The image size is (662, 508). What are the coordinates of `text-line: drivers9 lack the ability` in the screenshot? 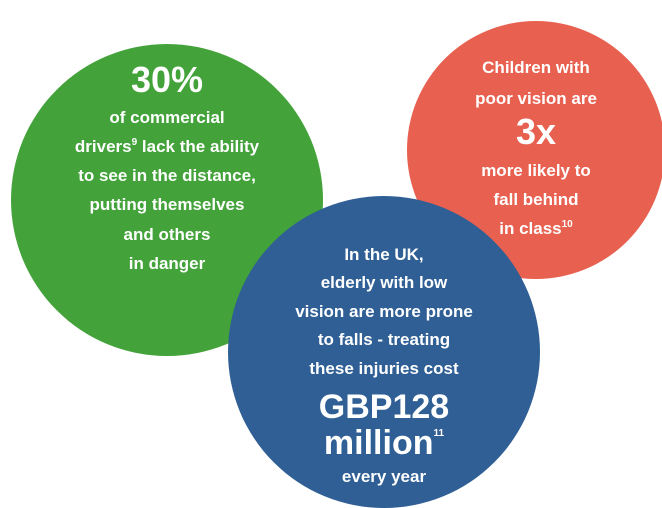 It's located at (167, 146).